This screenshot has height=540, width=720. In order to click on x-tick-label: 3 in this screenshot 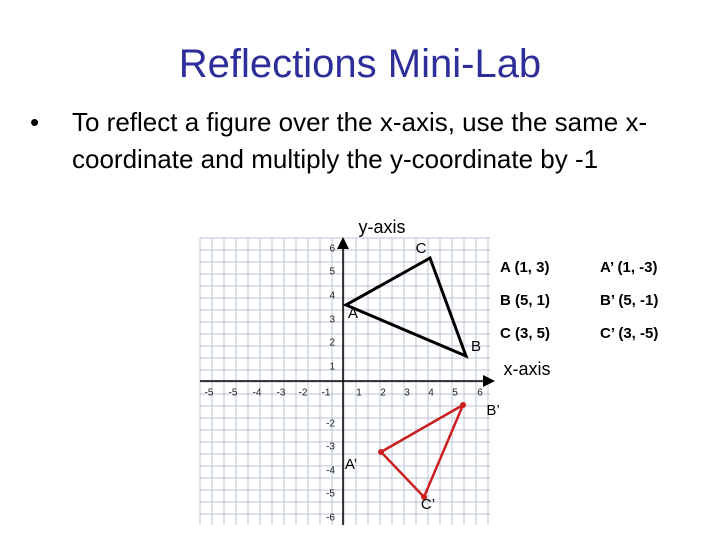, I will do `click(407, 393)`.